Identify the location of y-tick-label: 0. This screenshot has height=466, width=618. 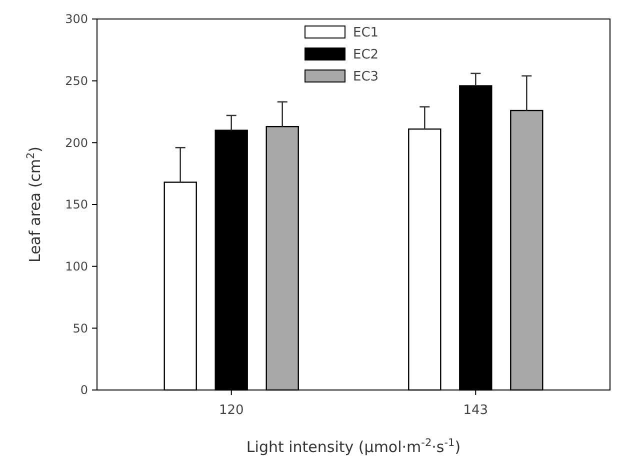
(84, 390).